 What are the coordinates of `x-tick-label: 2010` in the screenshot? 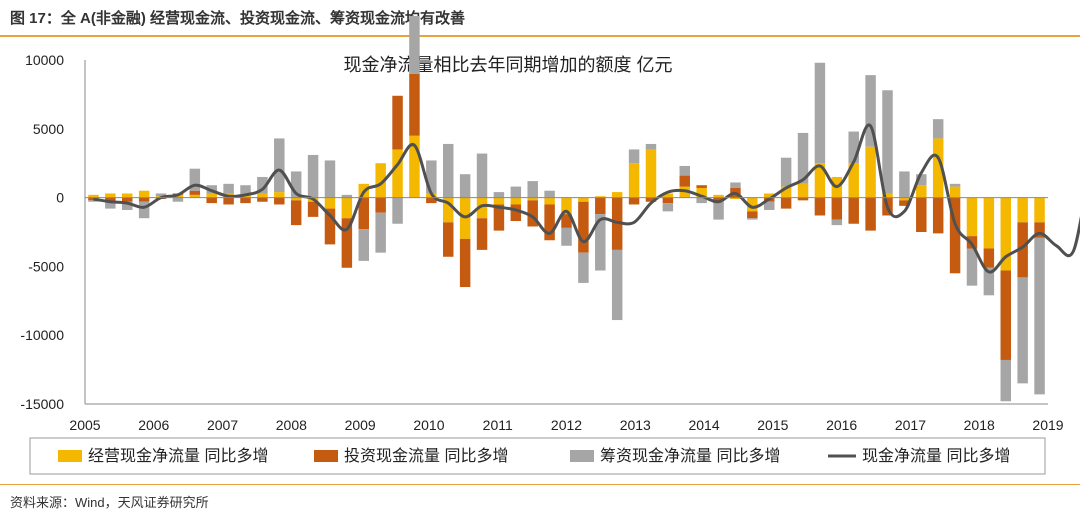 It's located at (428, 425).